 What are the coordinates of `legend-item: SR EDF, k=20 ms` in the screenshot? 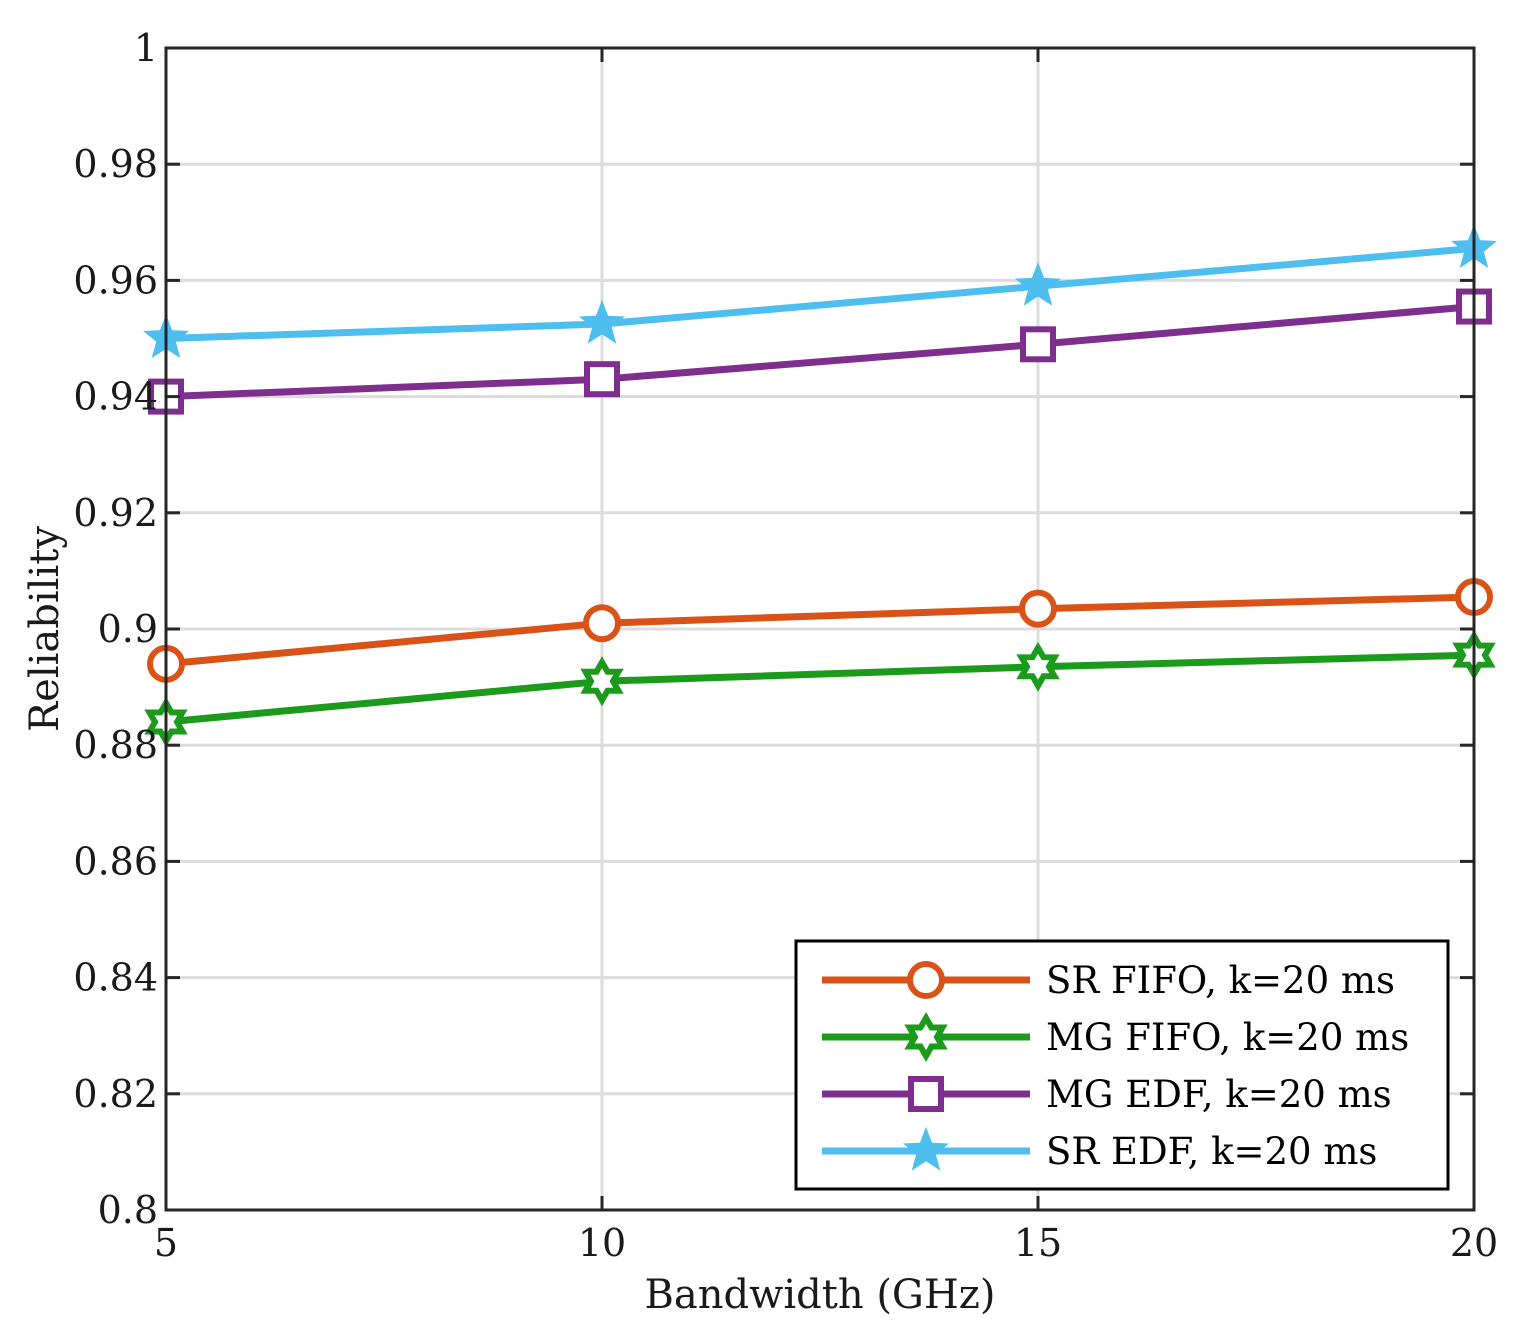 It's located at (1099, 1149).